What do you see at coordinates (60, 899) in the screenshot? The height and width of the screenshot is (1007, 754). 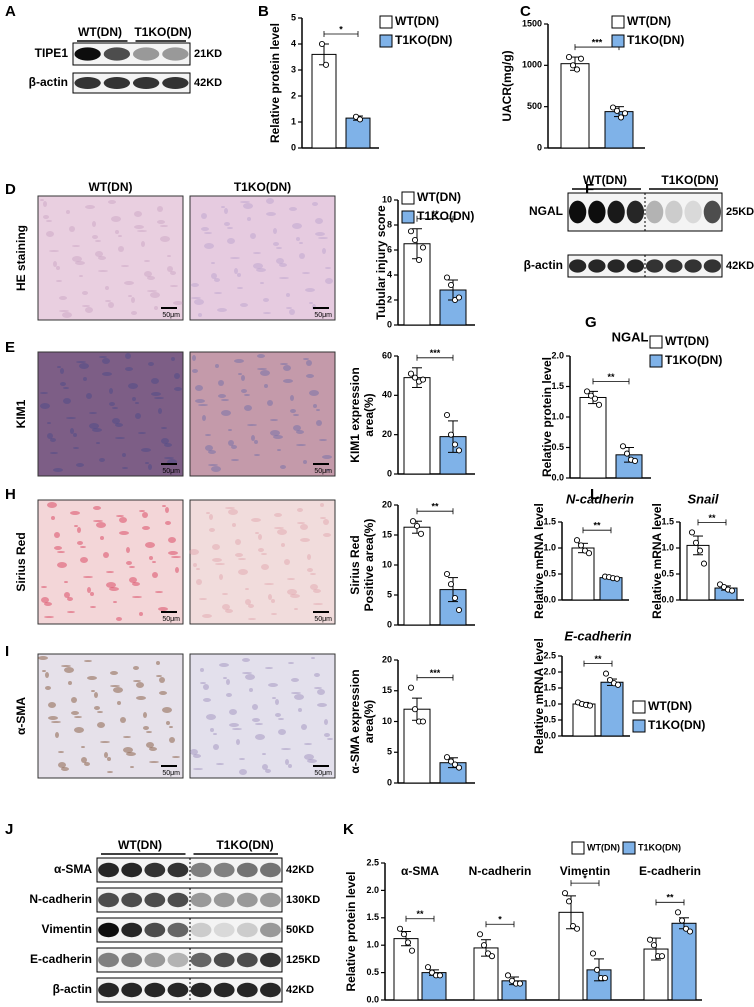 I see `blot-label: N-cadherin` at bounding box center [60, 899].